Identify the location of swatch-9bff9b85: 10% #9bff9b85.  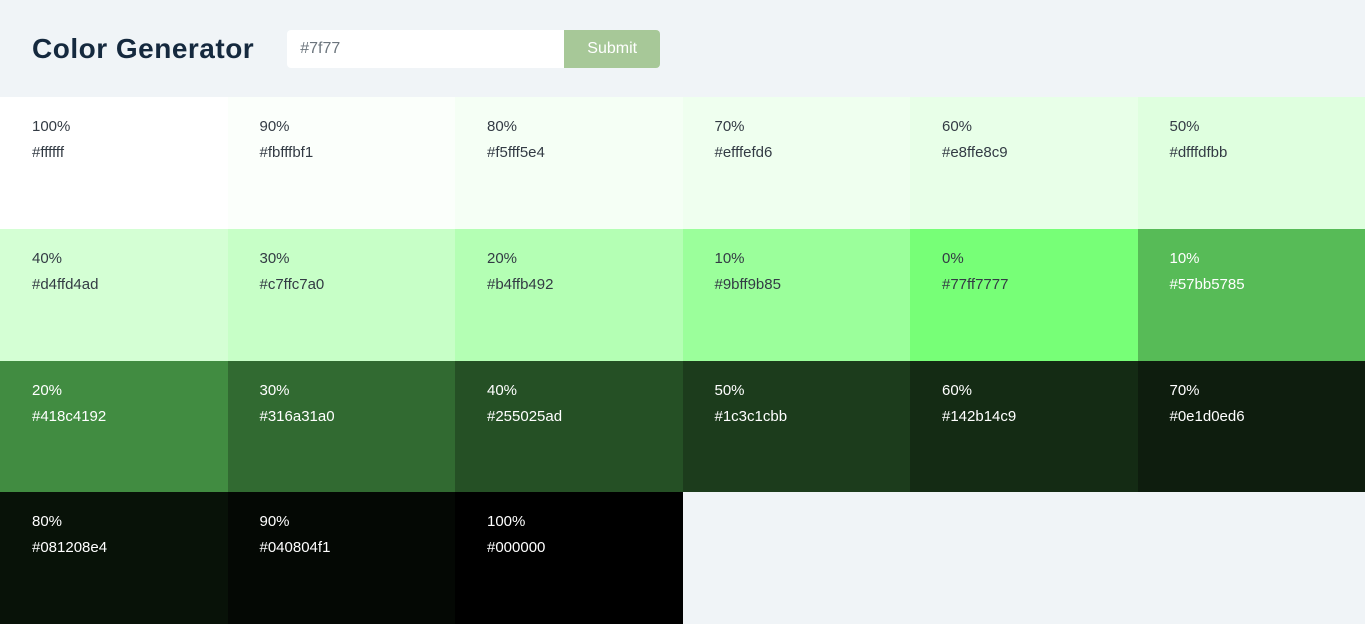
(796, 294).